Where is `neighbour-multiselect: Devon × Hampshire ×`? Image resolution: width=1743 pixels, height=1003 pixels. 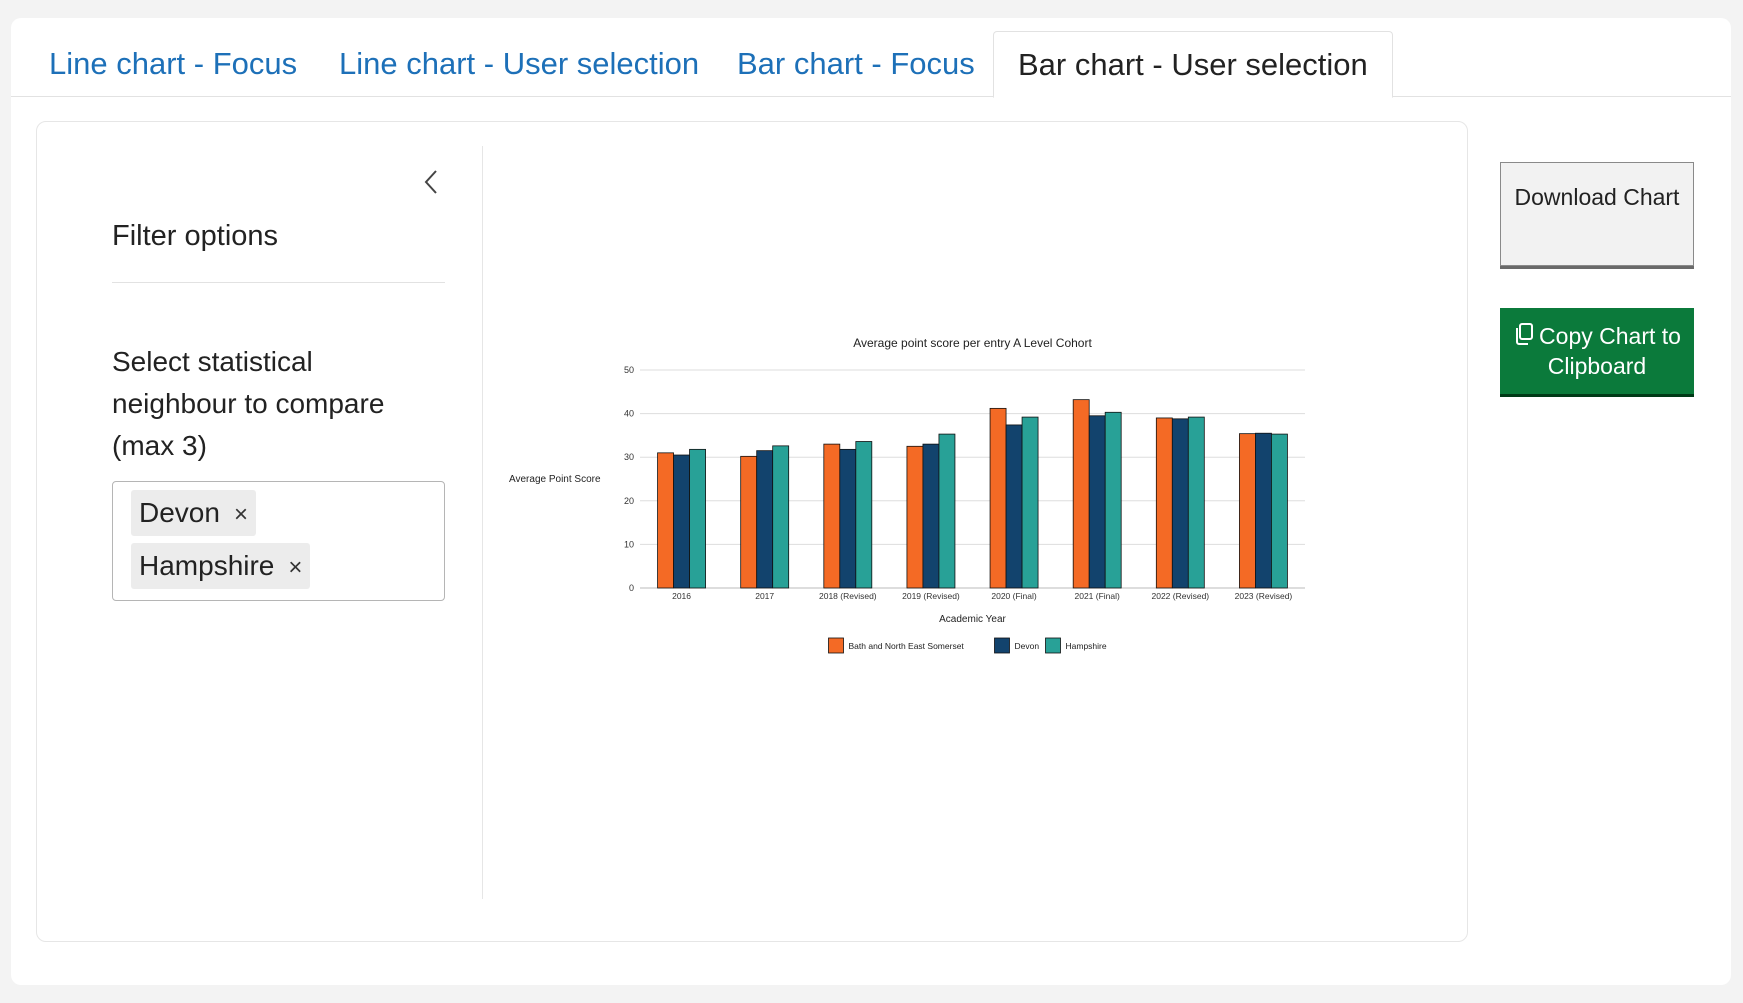 neighbour-multiselect: Devon × Hampshire × is located at coordinates (278, 541).